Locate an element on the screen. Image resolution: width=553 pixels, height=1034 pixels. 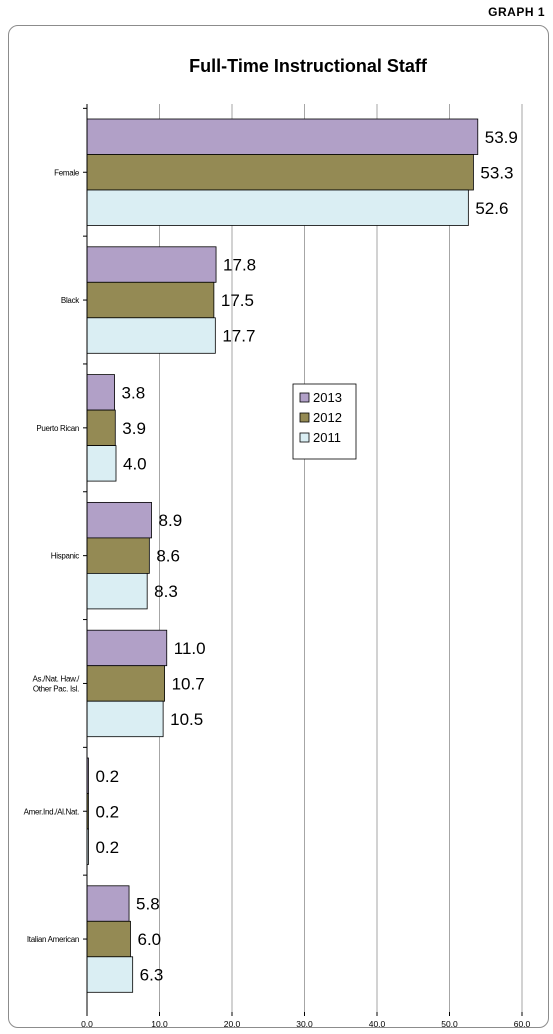
data-label: 53.9 is located at coordinates (501, 137).